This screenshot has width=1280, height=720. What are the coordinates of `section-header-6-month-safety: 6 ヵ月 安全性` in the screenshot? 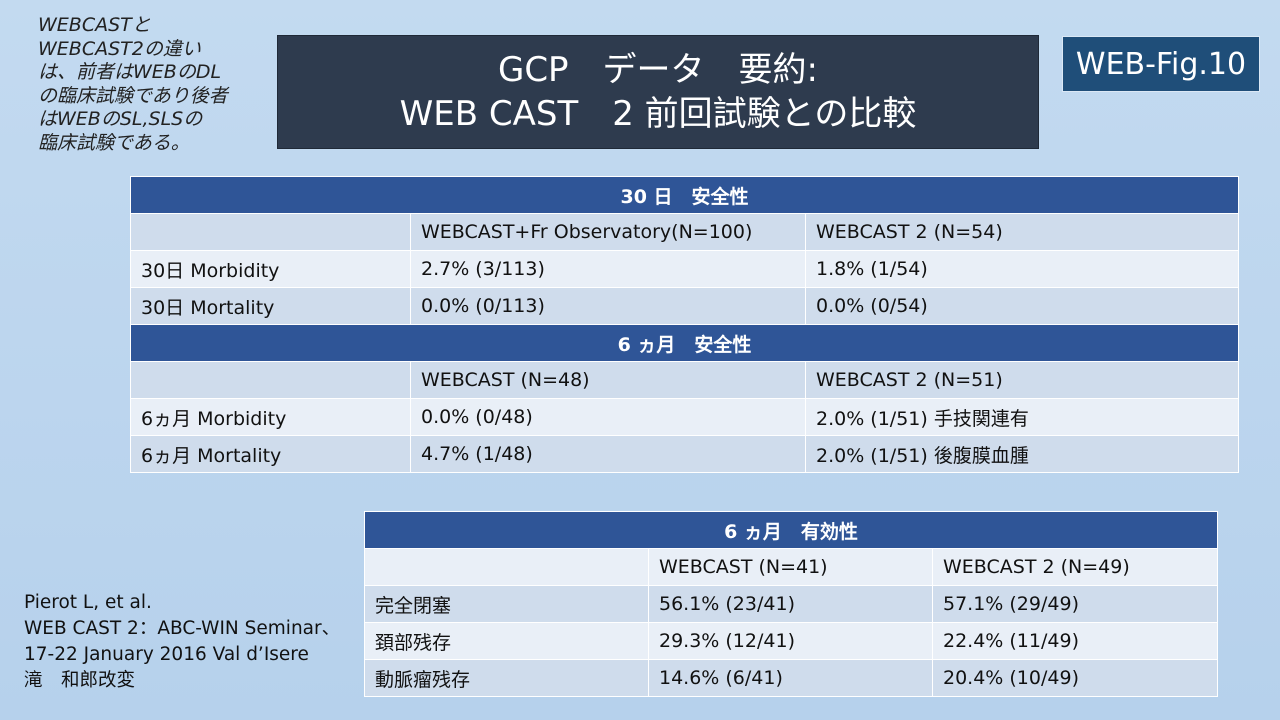 It's located at (684, 343).